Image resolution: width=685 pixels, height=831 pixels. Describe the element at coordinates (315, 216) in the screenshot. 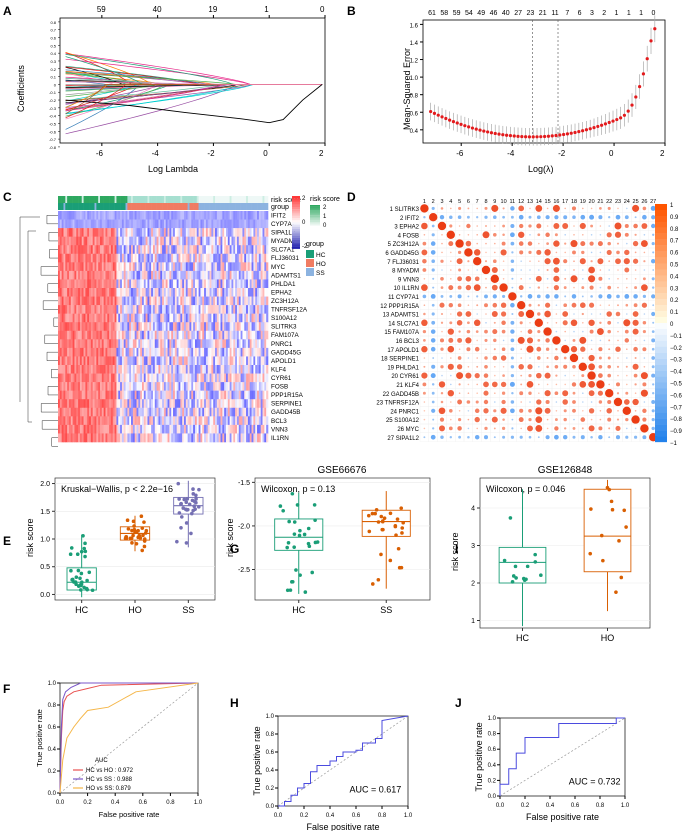

I see `legend-swatch` at that location.